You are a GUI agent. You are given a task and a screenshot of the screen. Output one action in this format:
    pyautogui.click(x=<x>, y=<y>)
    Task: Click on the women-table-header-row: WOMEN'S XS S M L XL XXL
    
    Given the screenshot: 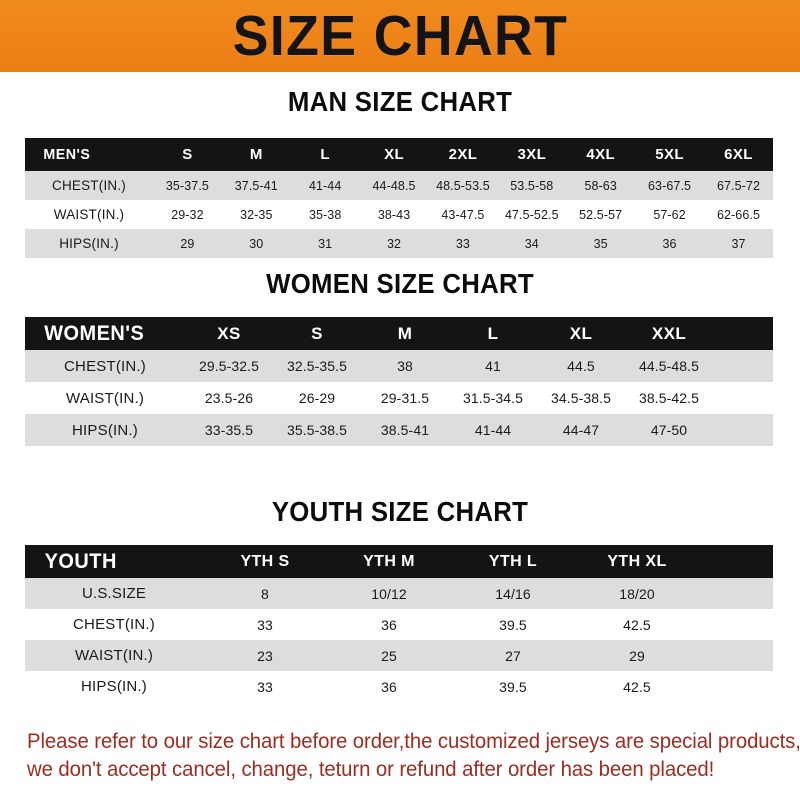 What is the action you would take?
    pyautogui.click(x=399, y=333)
    